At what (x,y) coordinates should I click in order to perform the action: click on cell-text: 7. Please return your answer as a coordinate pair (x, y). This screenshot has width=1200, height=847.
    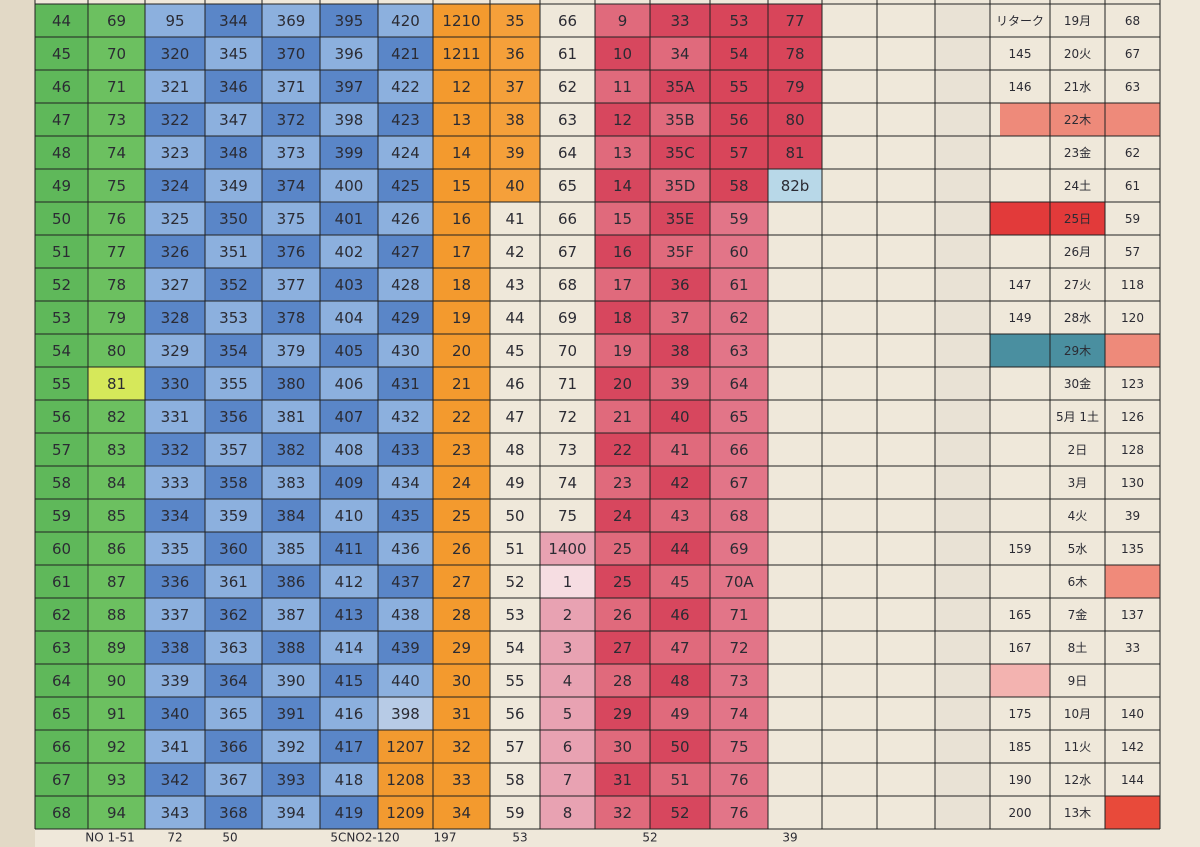
    Looking at the image, I should click on (568, 780).